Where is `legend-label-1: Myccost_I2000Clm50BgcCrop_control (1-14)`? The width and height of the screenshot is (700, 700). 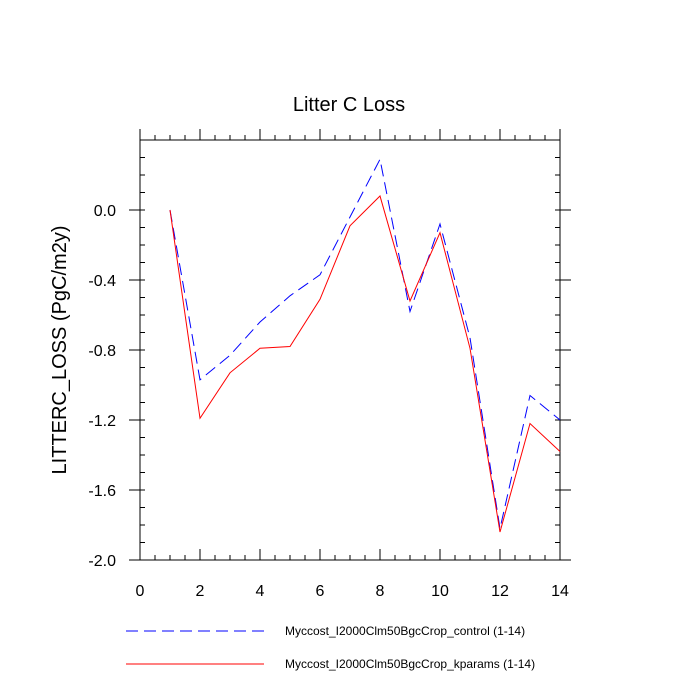 legend-label-1: Myccost_I2000Clm50BgcCrop_control (1-14) is located at coordinates (405, 631).